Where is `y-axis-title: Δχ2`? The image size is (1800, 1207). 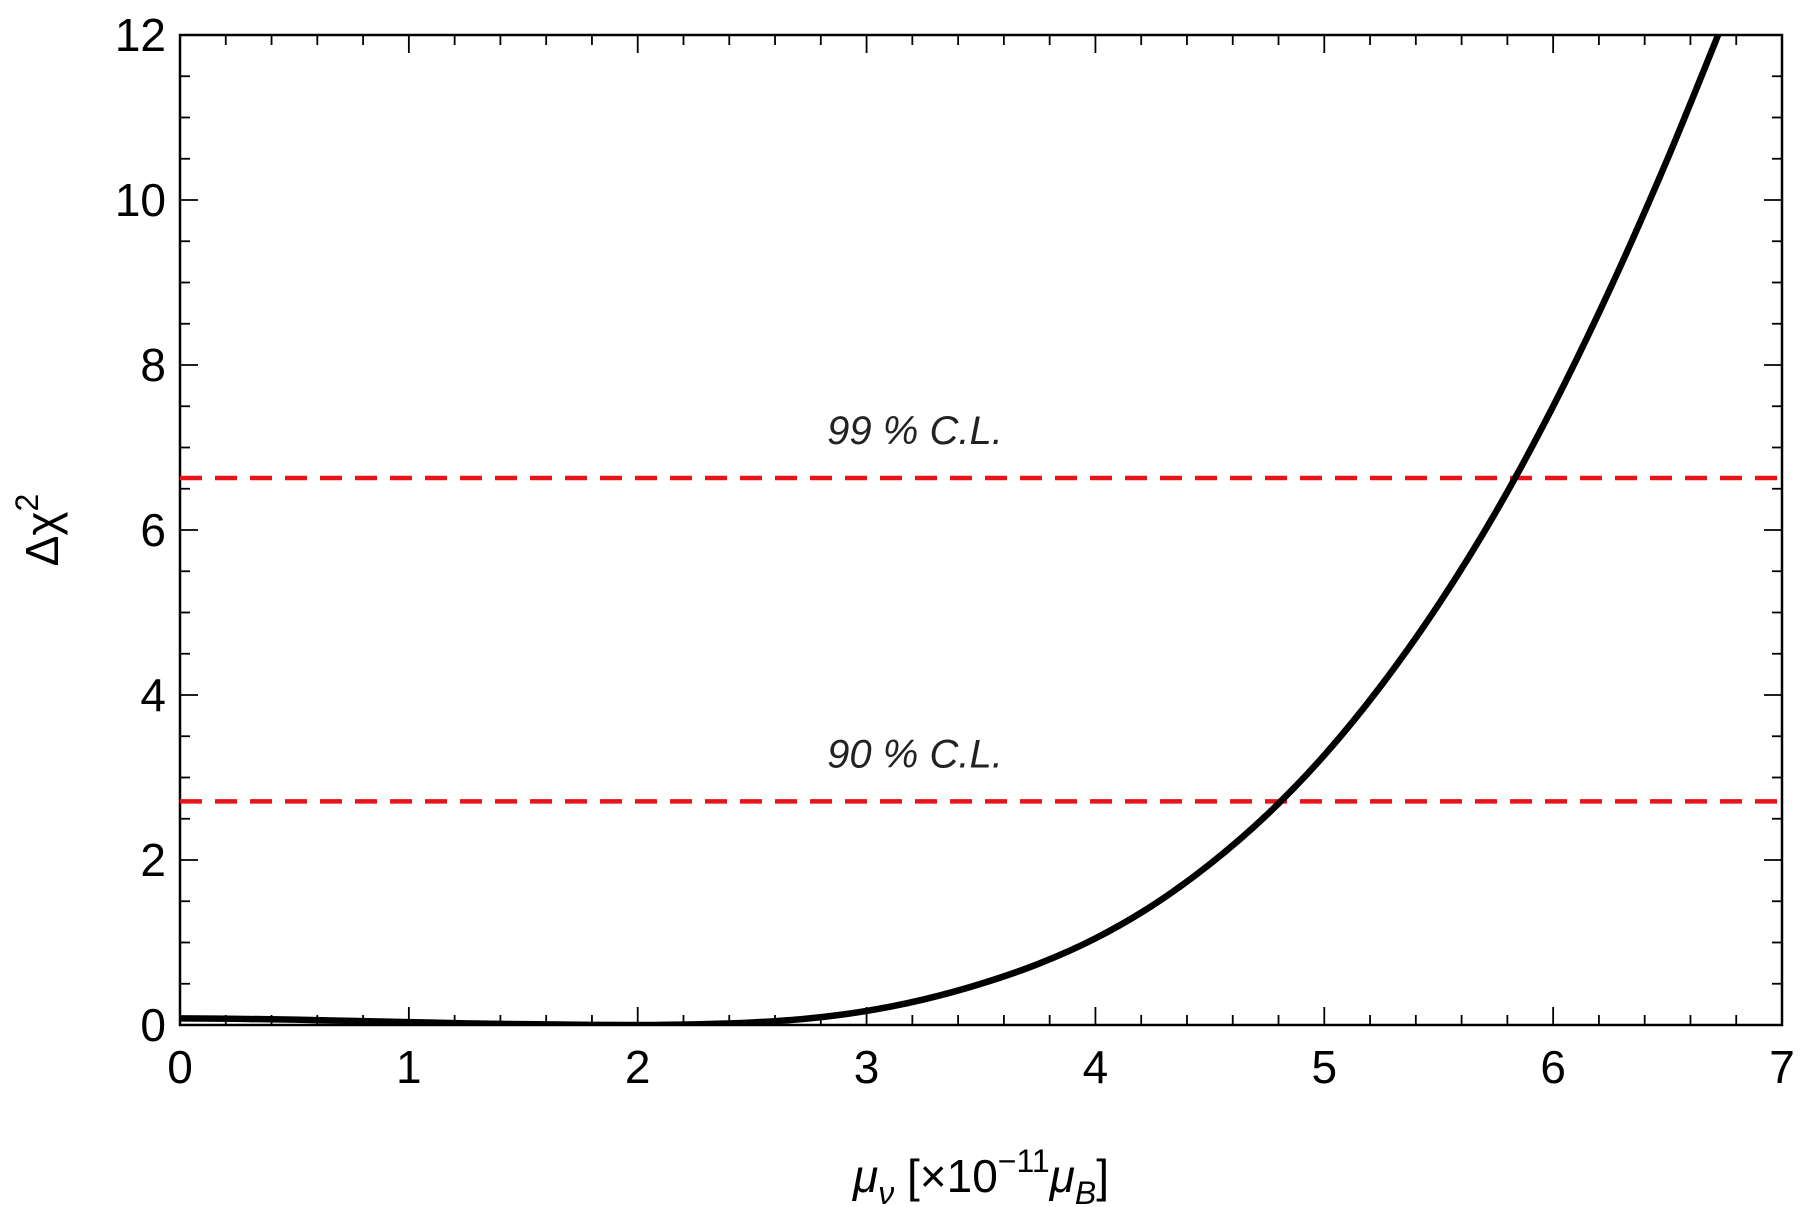
y-axis-title: Δχ2 is located at coordinates (38, 530).